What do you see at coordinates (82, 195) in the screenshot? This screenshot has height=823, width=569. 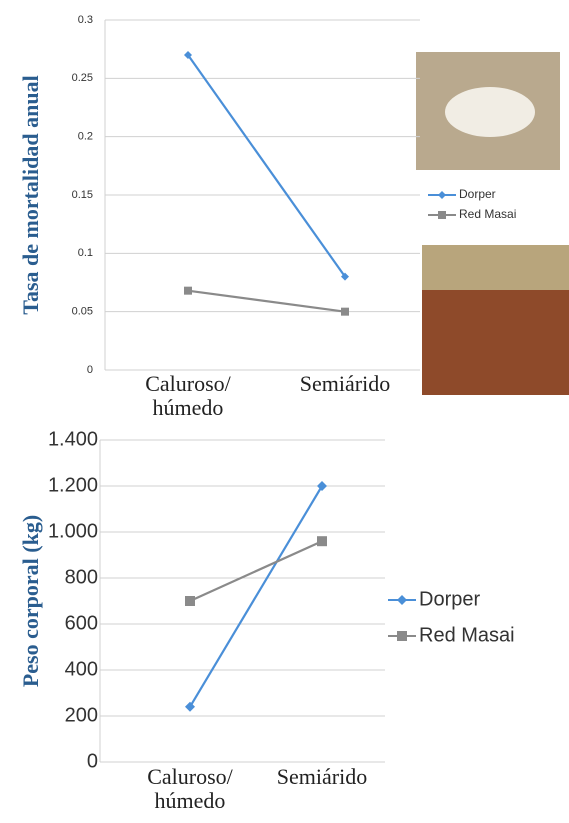 I see `y-tick-label: 0.15` at bounding box center [82, 195].